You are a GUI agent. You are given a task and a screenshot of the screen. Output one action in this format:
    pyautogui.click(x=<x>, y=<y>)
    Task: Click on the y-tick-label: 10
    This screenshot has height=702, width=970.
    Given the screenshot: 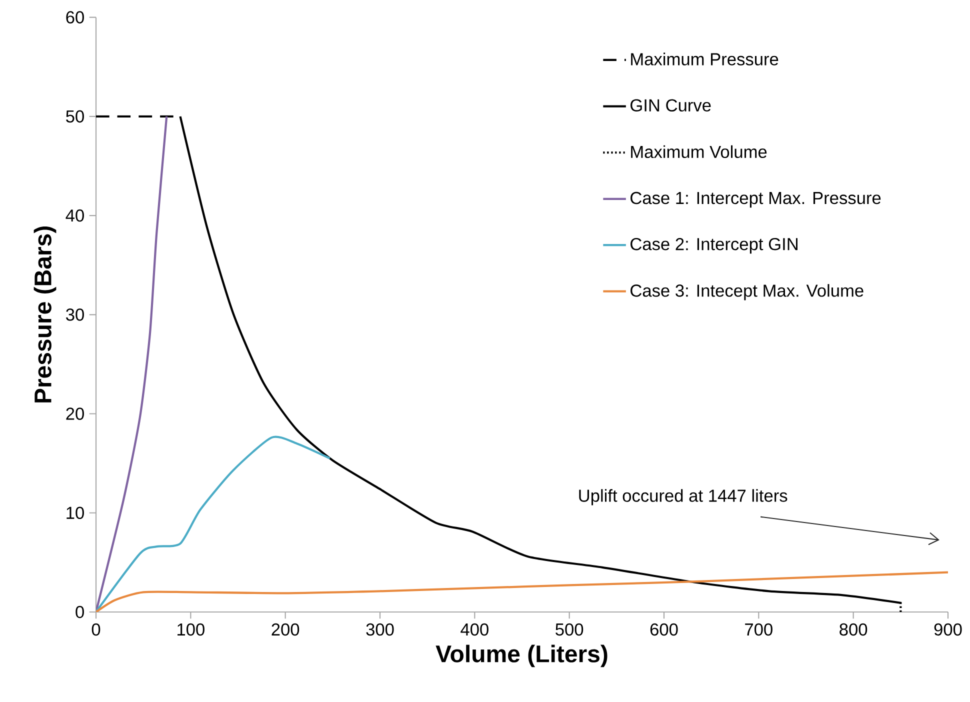 What is the action you would take?
    pyautogui.click(x=75, y=513)
    